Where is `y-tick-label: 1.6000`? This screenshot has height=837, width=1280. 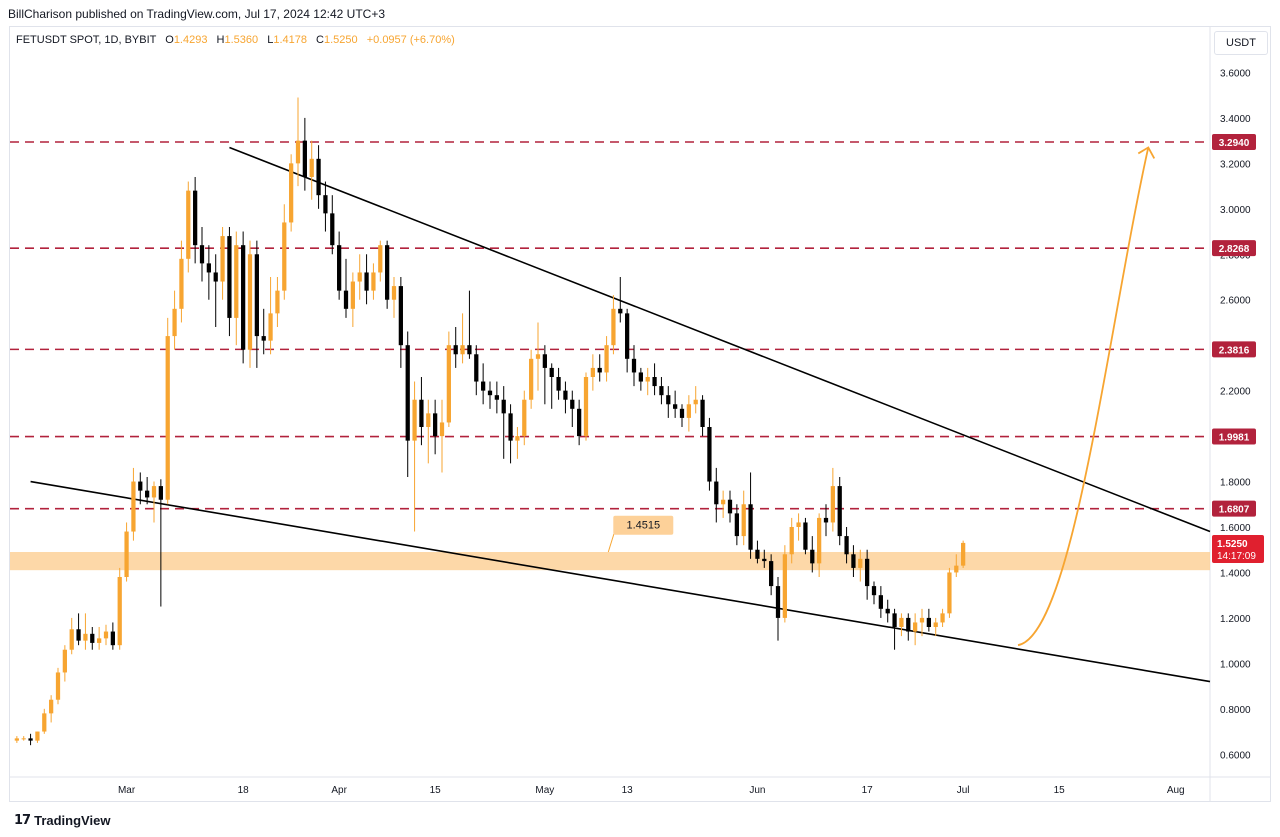
y-tick-label: 1.6000 is located at coordinates (1235, 528).